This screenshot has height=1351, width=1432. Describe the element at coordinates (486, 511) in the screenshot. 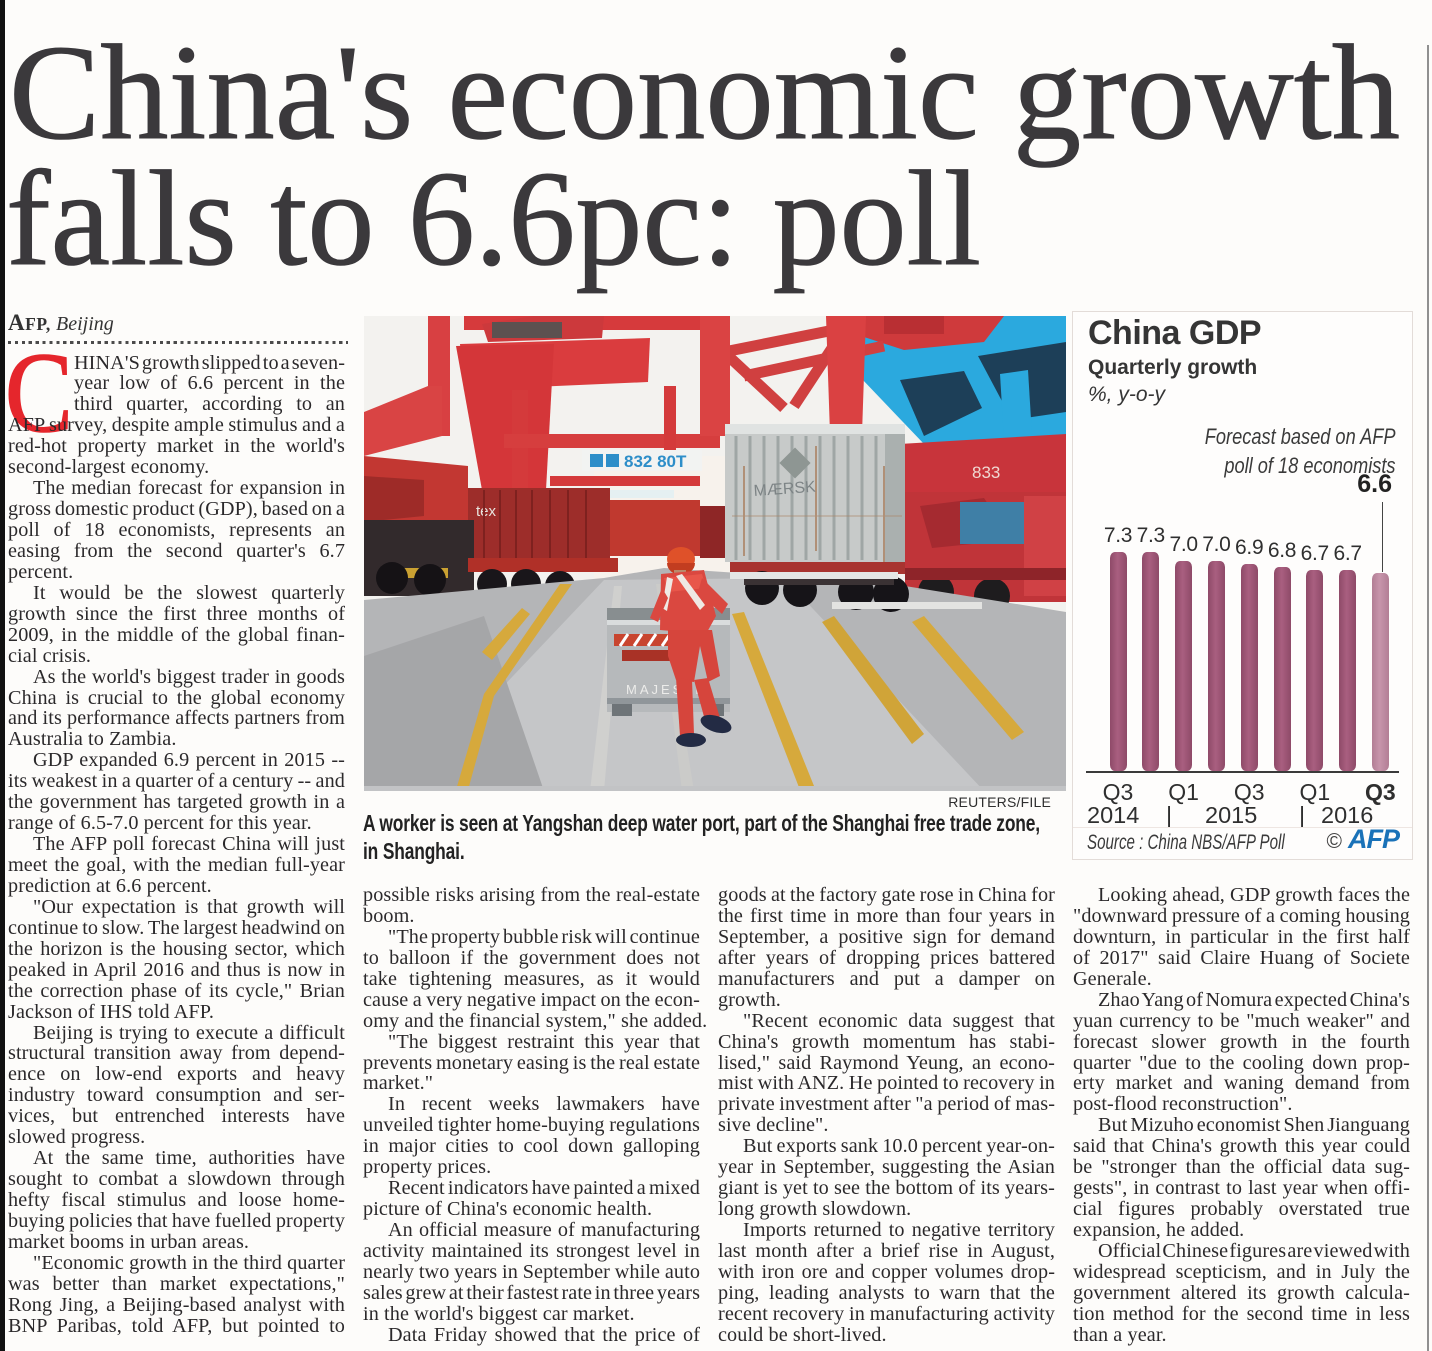

I see `svg-text: tex` at that location.